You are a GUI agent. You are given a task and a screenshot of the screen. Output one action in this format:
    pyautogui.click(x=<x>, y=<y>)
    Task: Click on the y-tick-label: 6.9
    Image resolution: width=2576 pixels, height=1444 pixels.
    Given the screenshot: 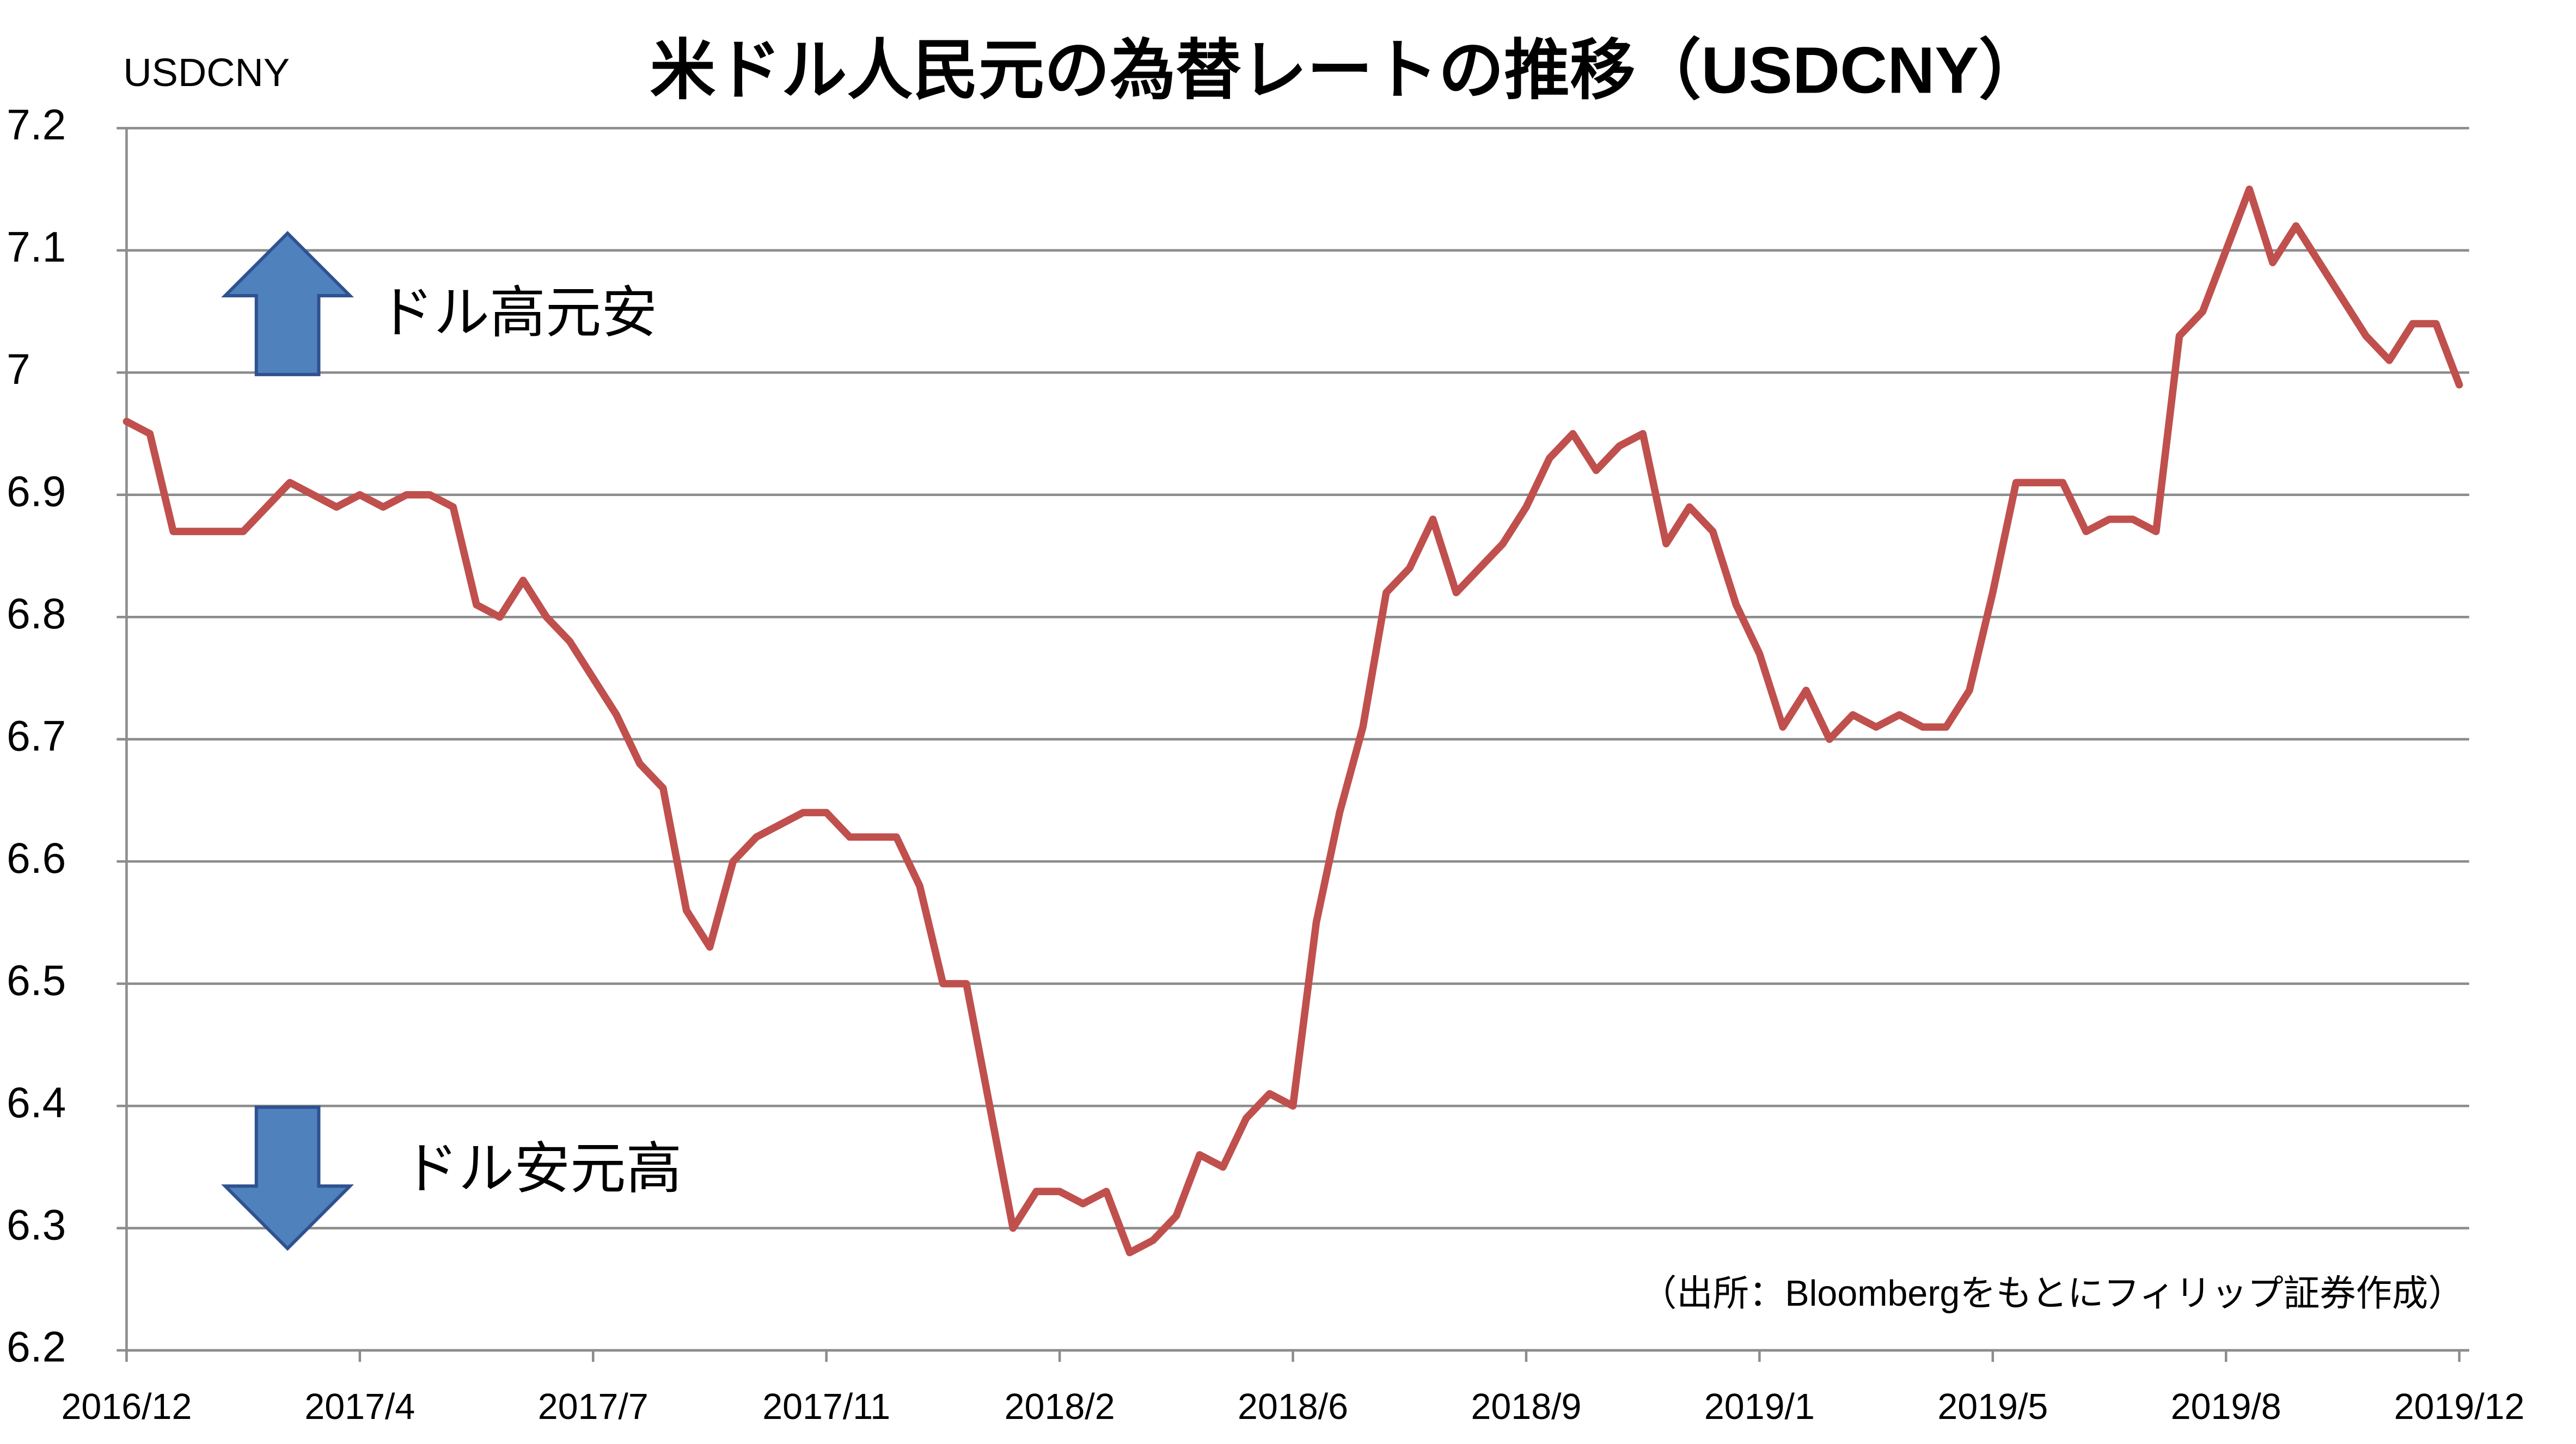 What is the action you would take?
    pyautogui.click(x=36, y=491)
    